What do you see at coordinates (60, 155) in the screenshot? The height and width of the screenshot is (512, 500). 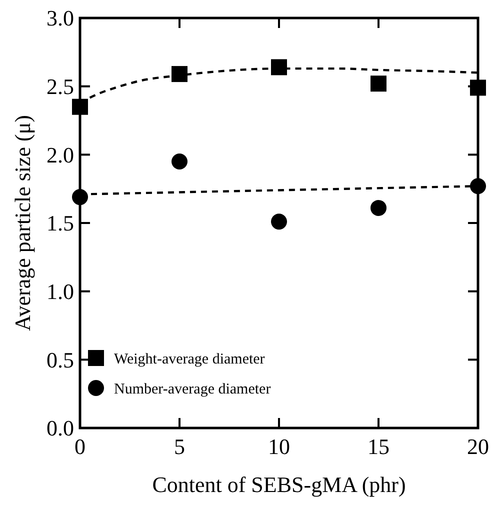 I see `y-tick-label: 2.0` at bounding box center [60, 155].